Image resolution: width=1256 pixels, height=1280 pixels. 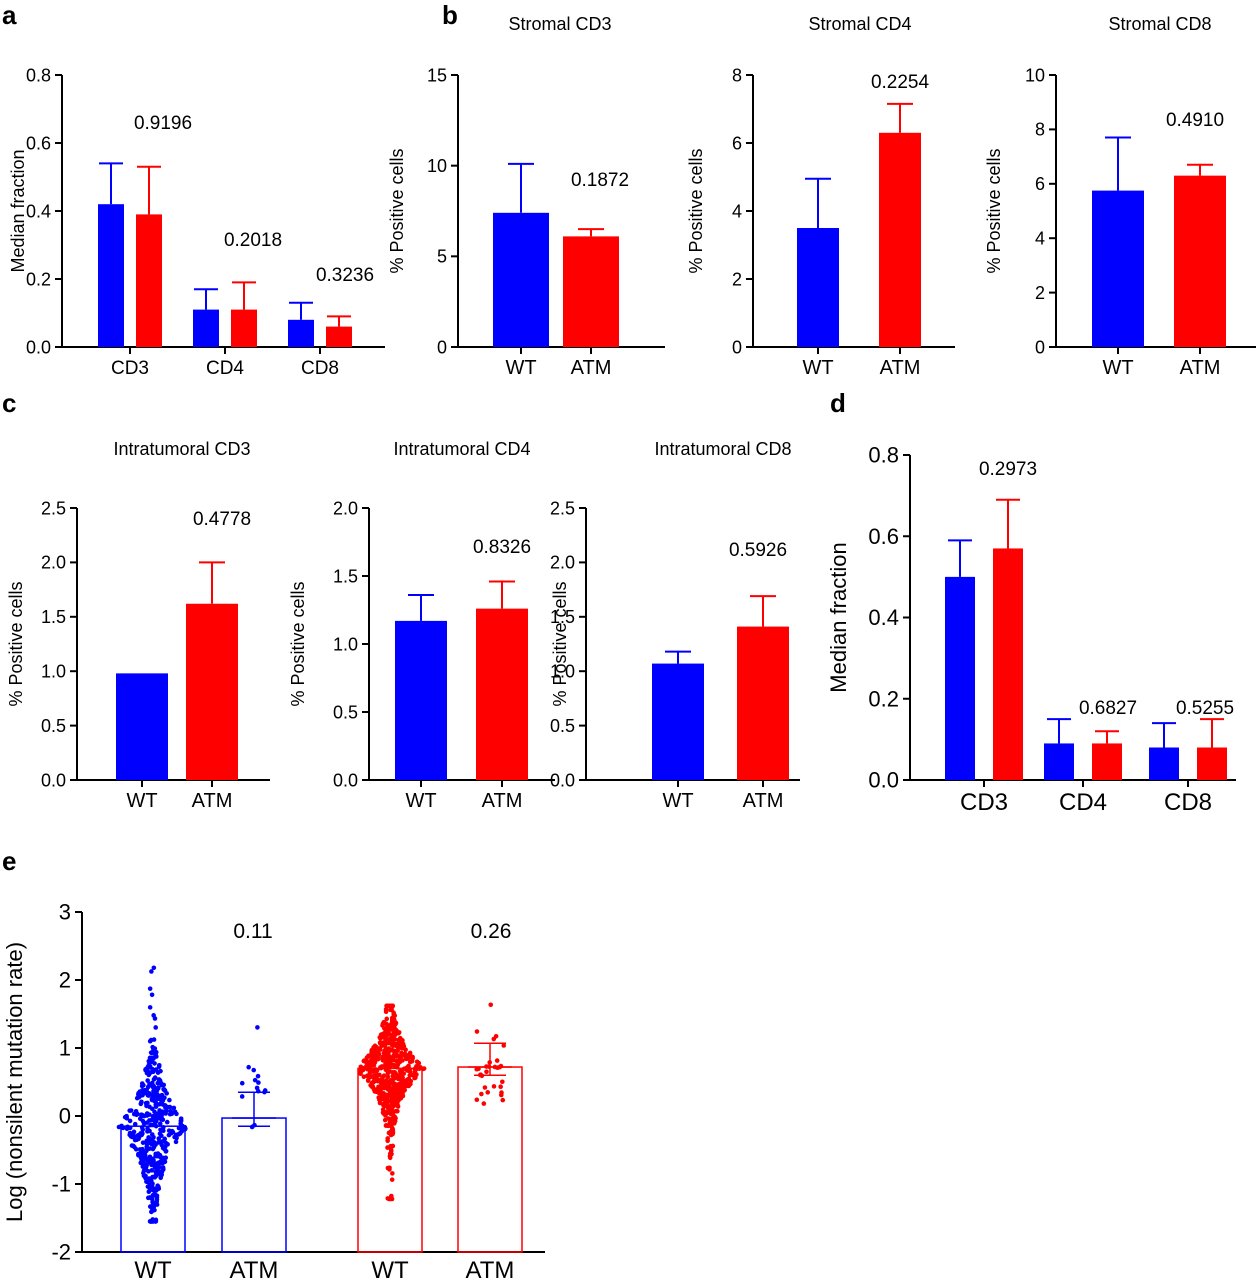 What do you see at coordinates (38, 211) in the screenshot?
I see `y-tick-label: 0.4` at bounding box center [38, 211].